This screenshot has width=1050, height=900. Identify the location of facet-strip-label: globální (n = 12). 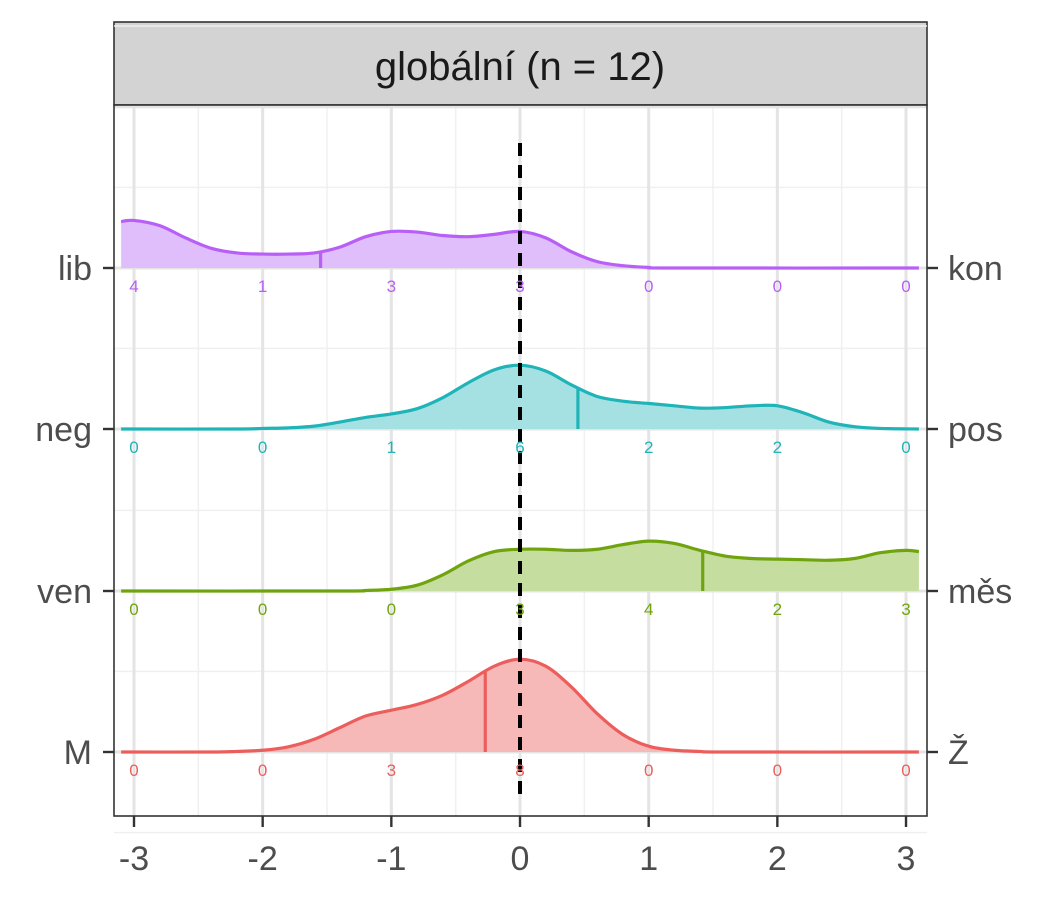
(520, 67).